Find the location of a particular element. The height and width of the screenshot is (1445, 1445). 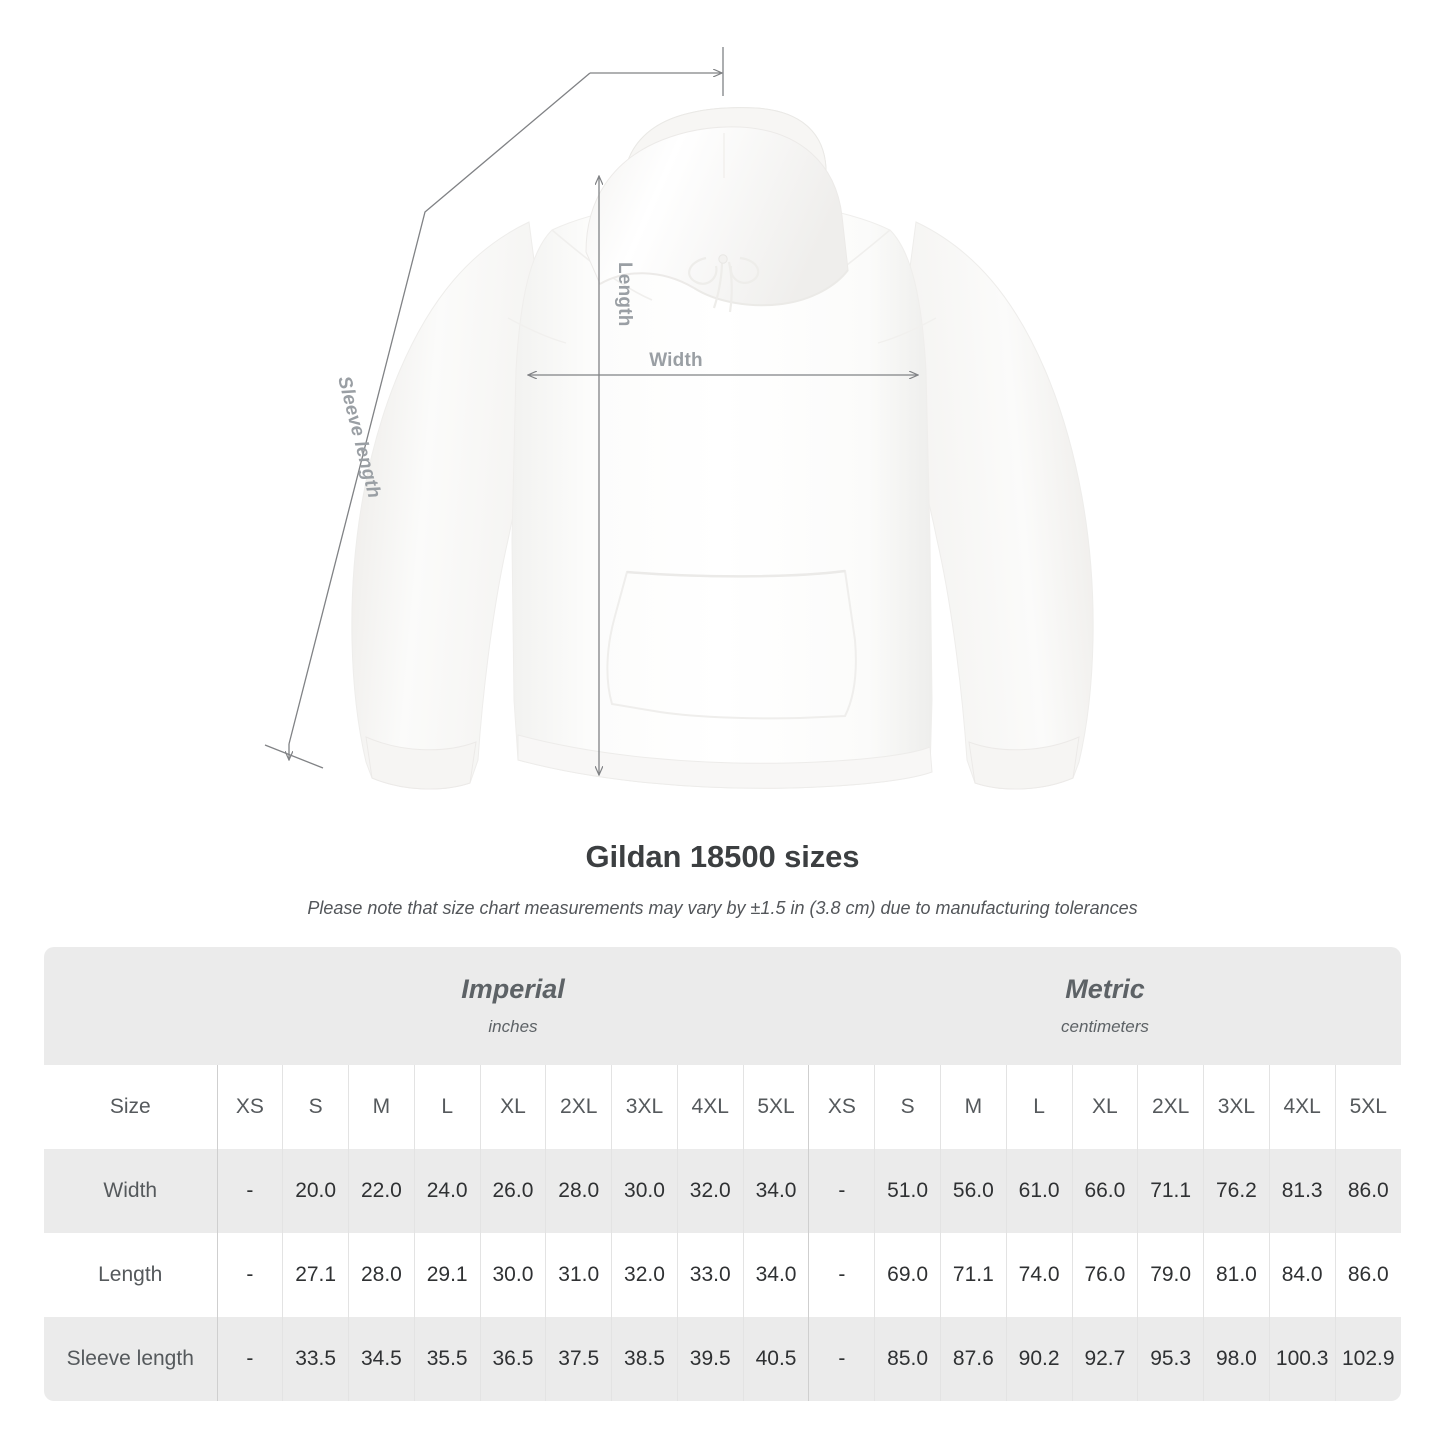

measurement-cell: 76.0 is located at coordinates (1104, 1275).